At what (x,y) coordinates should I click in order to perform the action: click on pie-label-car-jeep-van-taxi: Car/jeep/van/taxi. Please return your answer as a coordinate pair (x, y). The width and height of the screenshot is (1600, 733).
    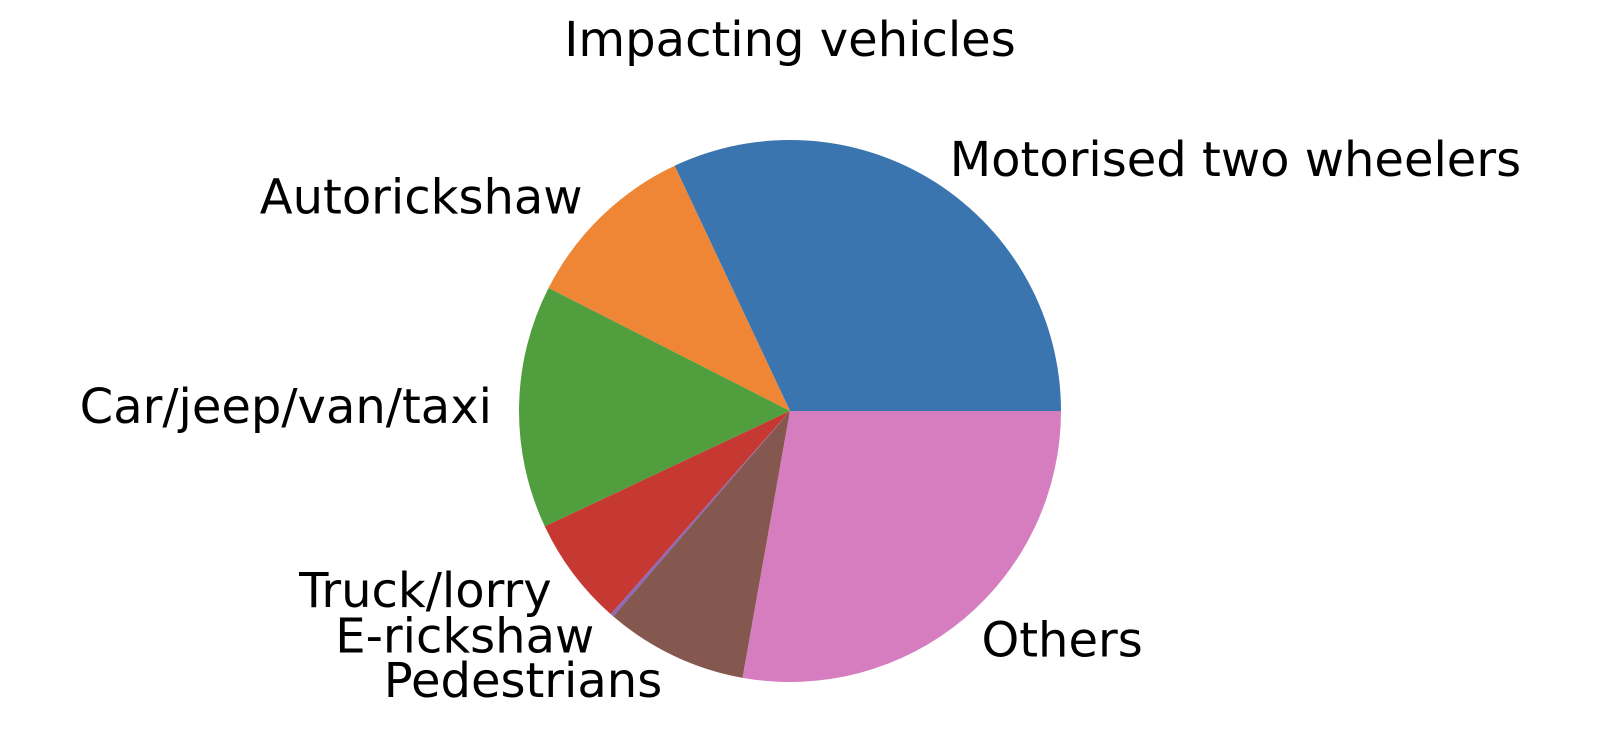
    Looking at the image, I should click on (286, 407).